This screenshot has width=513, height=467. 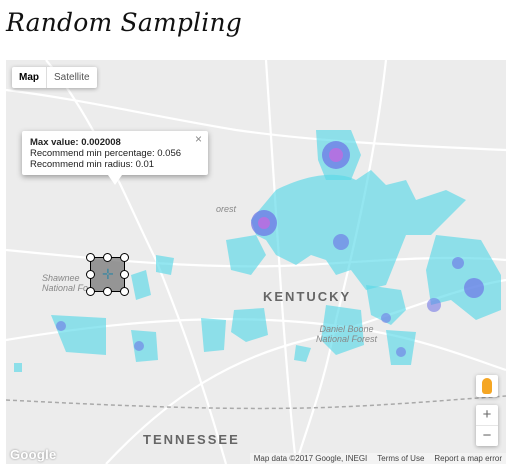 I want to click on state-border, so click(x=256, y=402).